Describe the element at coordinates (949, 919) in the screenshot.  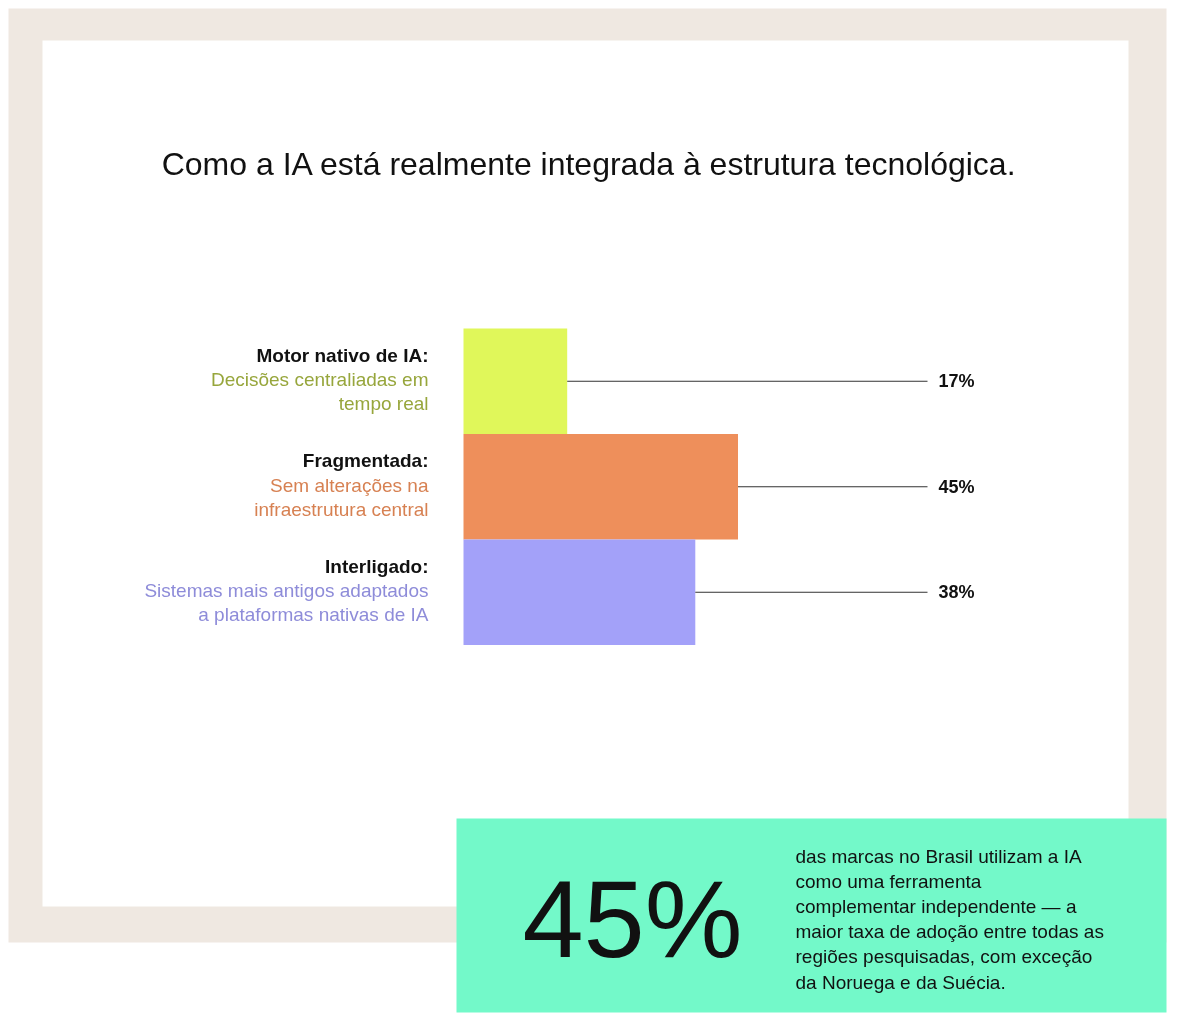
I see `text: das marcas no Brasil utilizam a IA como uma ferramenta complementar independente — a maior taxa de adoção entre todas as regiões pesquisadas, com exceção da Noruega e da Suécia.` at that location.